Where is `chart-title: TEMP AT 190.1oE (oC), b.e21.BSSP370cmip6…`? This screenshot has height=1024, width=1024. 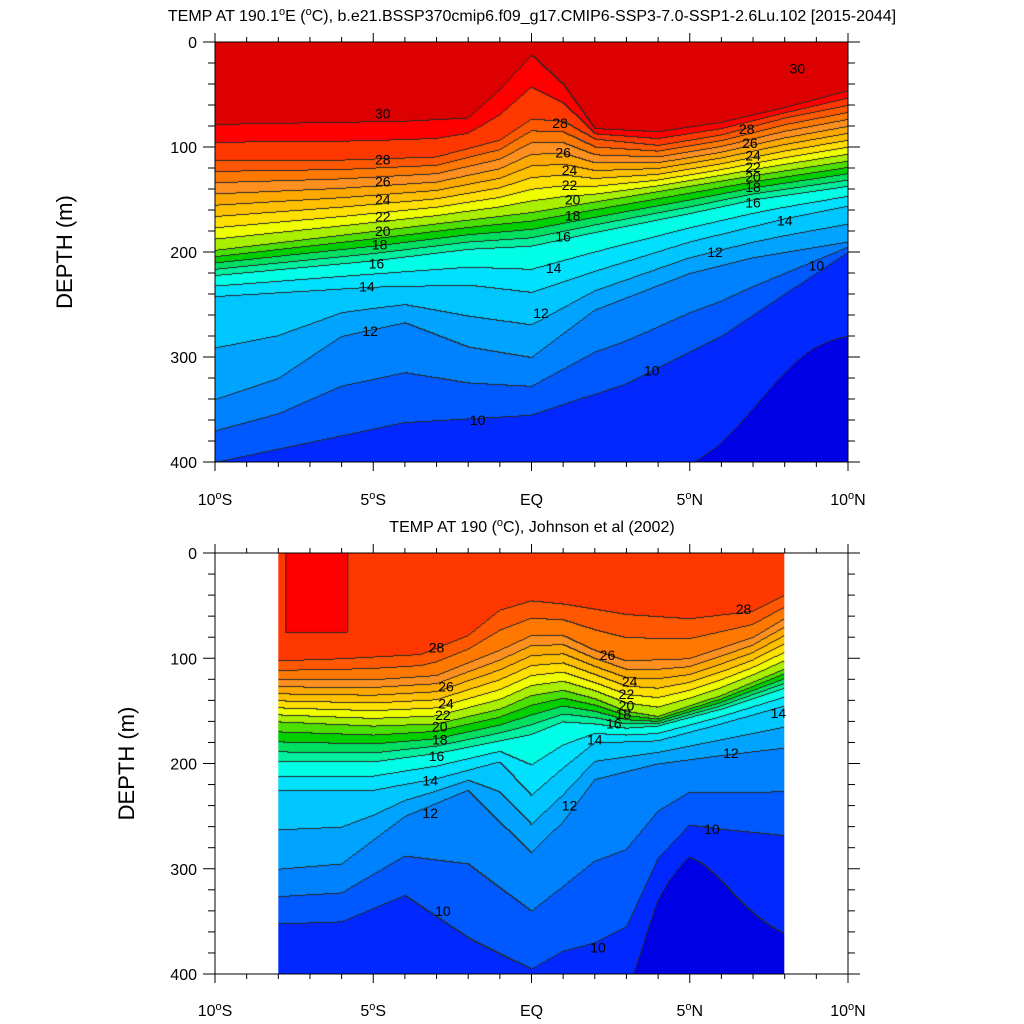
chart-title: TEMP AT 190.1oE (oC), b.e21.BSSP370cmip6… is located at coordinates (532, 15).